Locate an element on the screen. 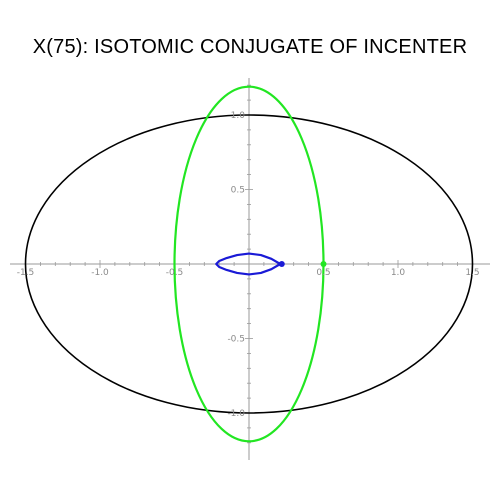 Image resolution: width=500 pixels, height=500 pixels. y-tick-label: -0.5 is located at coordinates (236, 340).